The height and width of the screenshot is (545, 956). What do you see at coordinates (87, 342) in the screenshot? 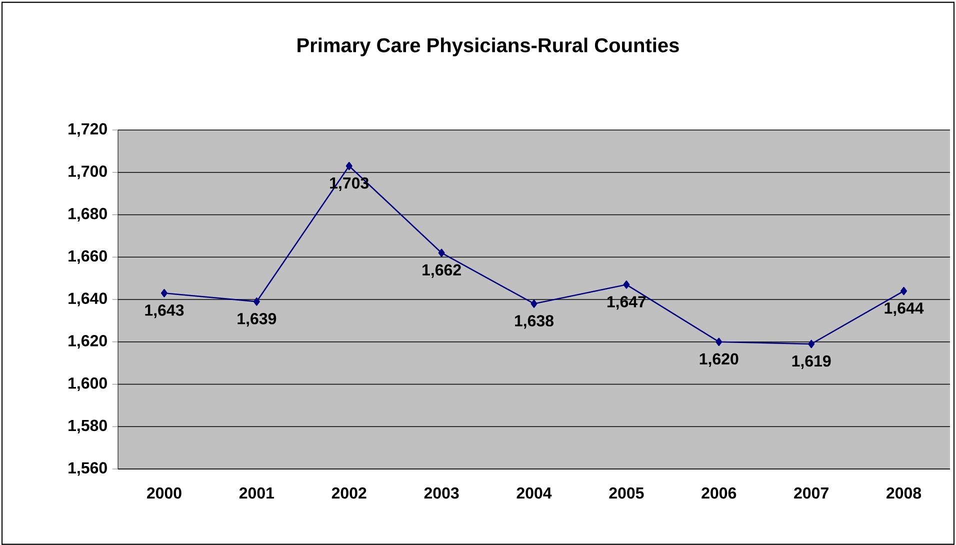
I see `y-tick-label: 1,620` at bounding box center [87, 342].